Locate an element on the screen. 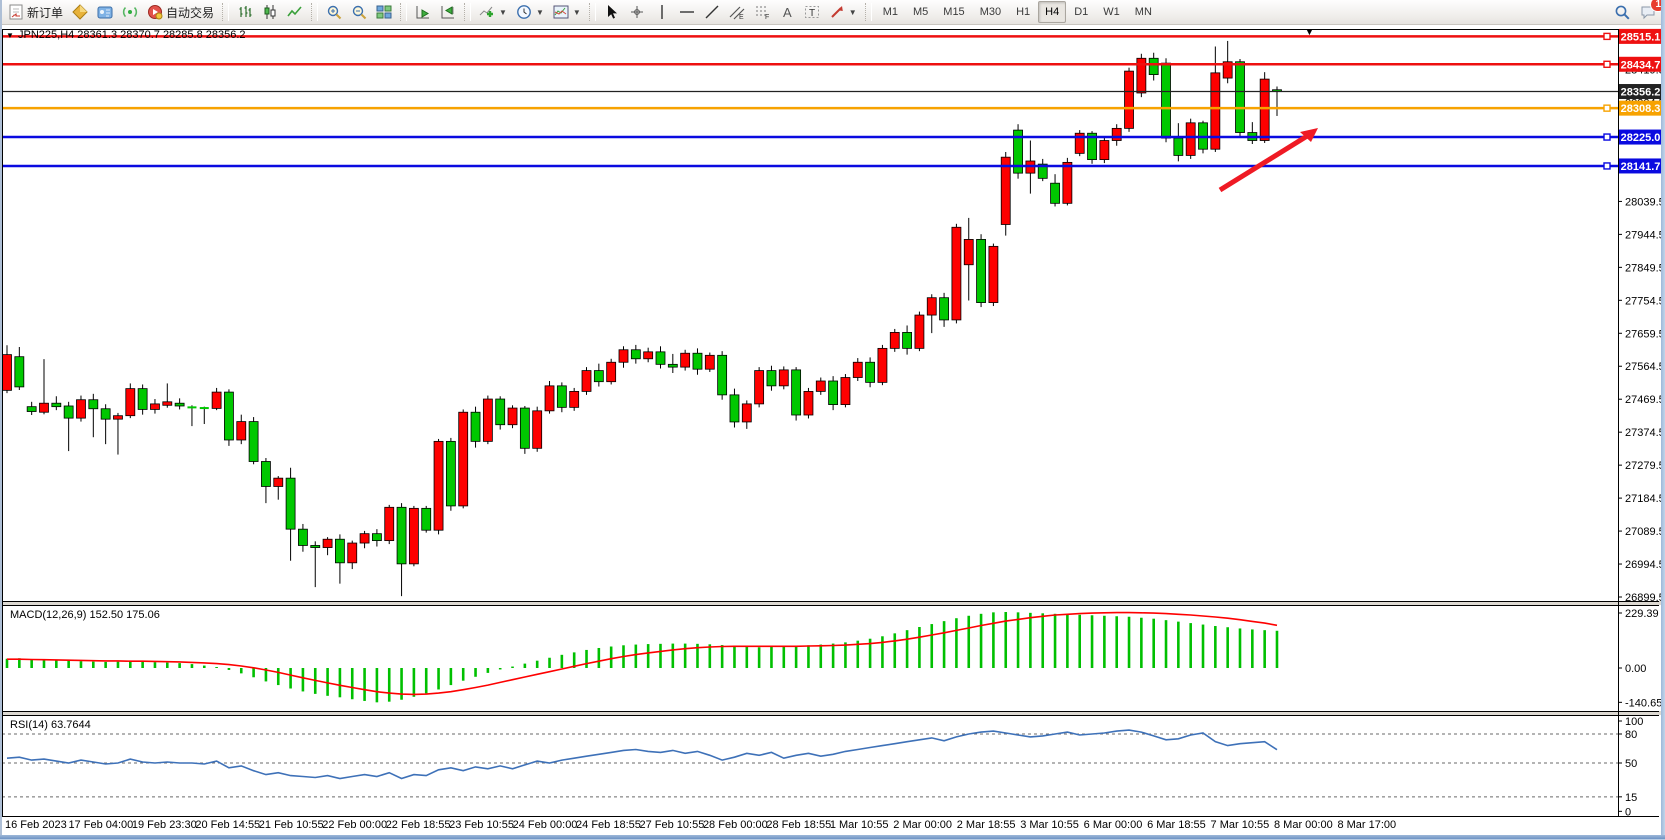 The image size is (1665, 840). cursor-button is located at coordinates (612, 12).